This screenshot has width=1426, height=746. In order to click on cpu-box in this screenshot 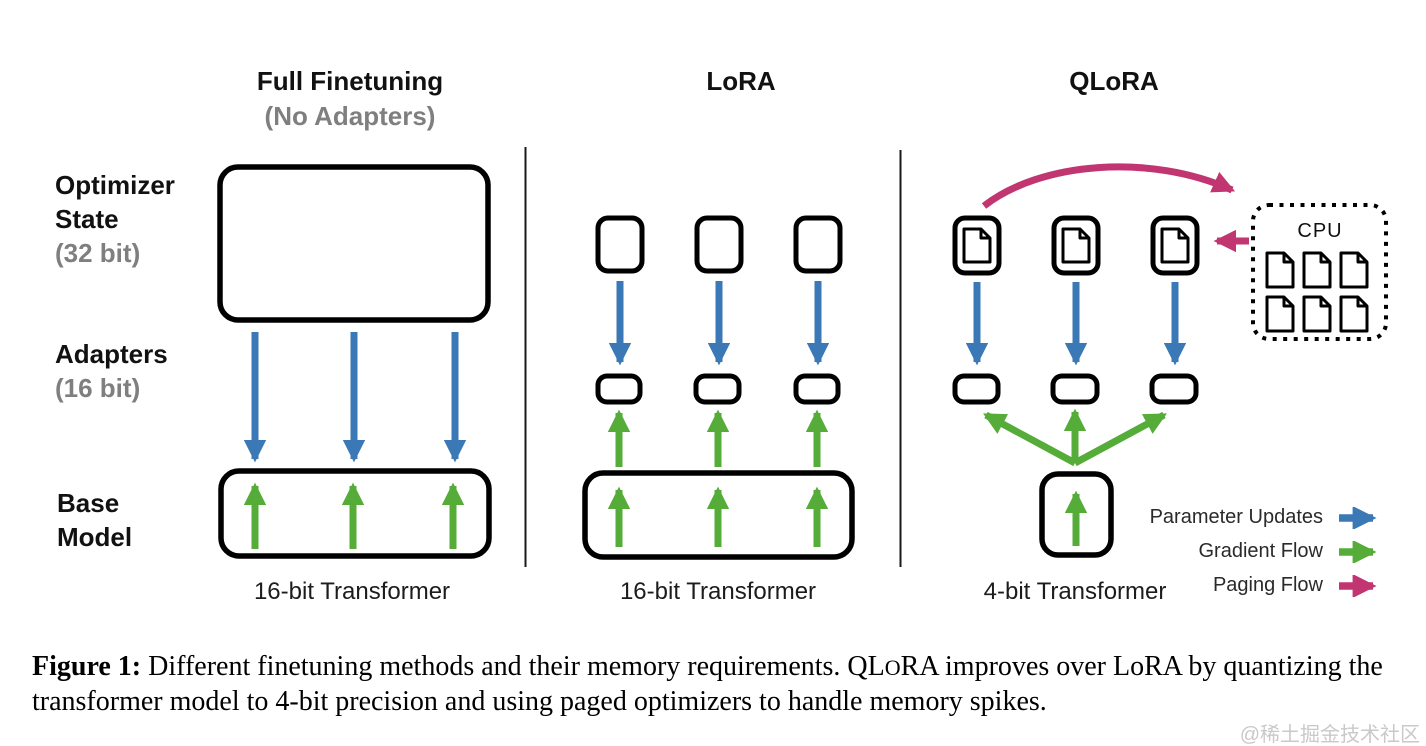, I will do `click(1319, 272)`.